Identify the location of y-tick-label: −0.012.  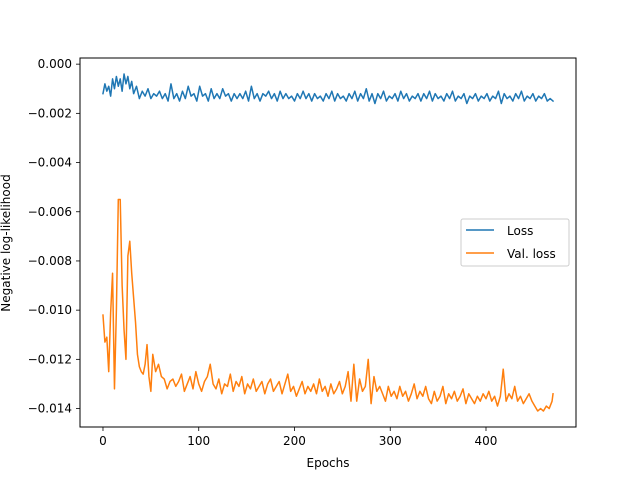
(50, 359).